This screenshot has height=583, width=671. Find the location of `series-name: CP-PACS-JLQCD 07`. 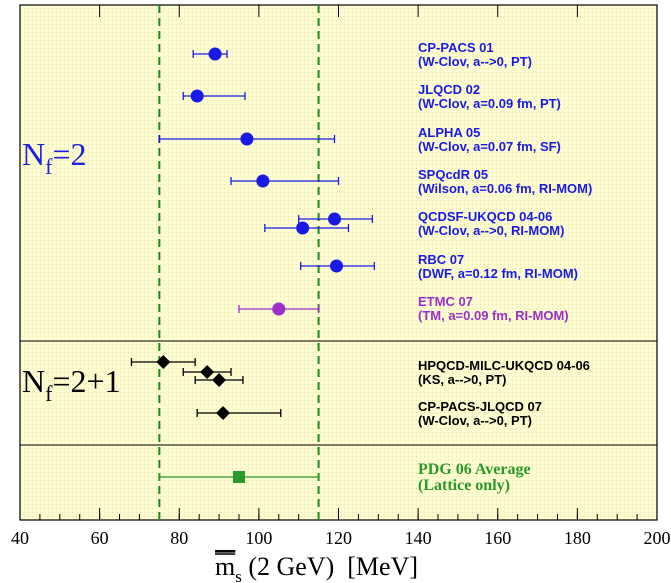

series-name: CP-PACS-JLQCD 07 is located at coordinates (480, 406).